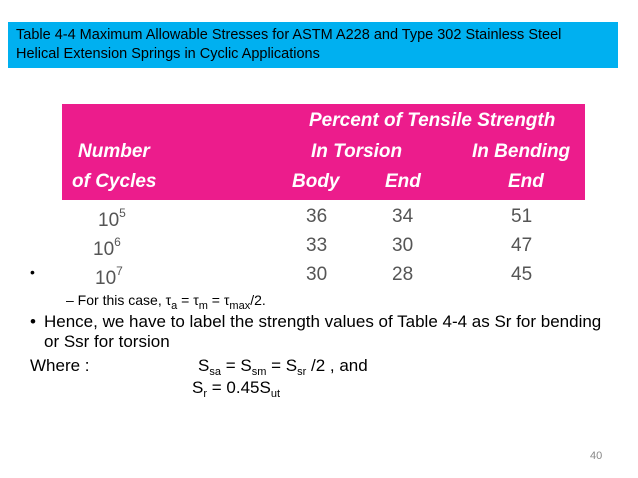  Describe the element at coordinates (236, 389) in the screenshot. I see `equation-sr: Sr = 0.45Sut` at that location.